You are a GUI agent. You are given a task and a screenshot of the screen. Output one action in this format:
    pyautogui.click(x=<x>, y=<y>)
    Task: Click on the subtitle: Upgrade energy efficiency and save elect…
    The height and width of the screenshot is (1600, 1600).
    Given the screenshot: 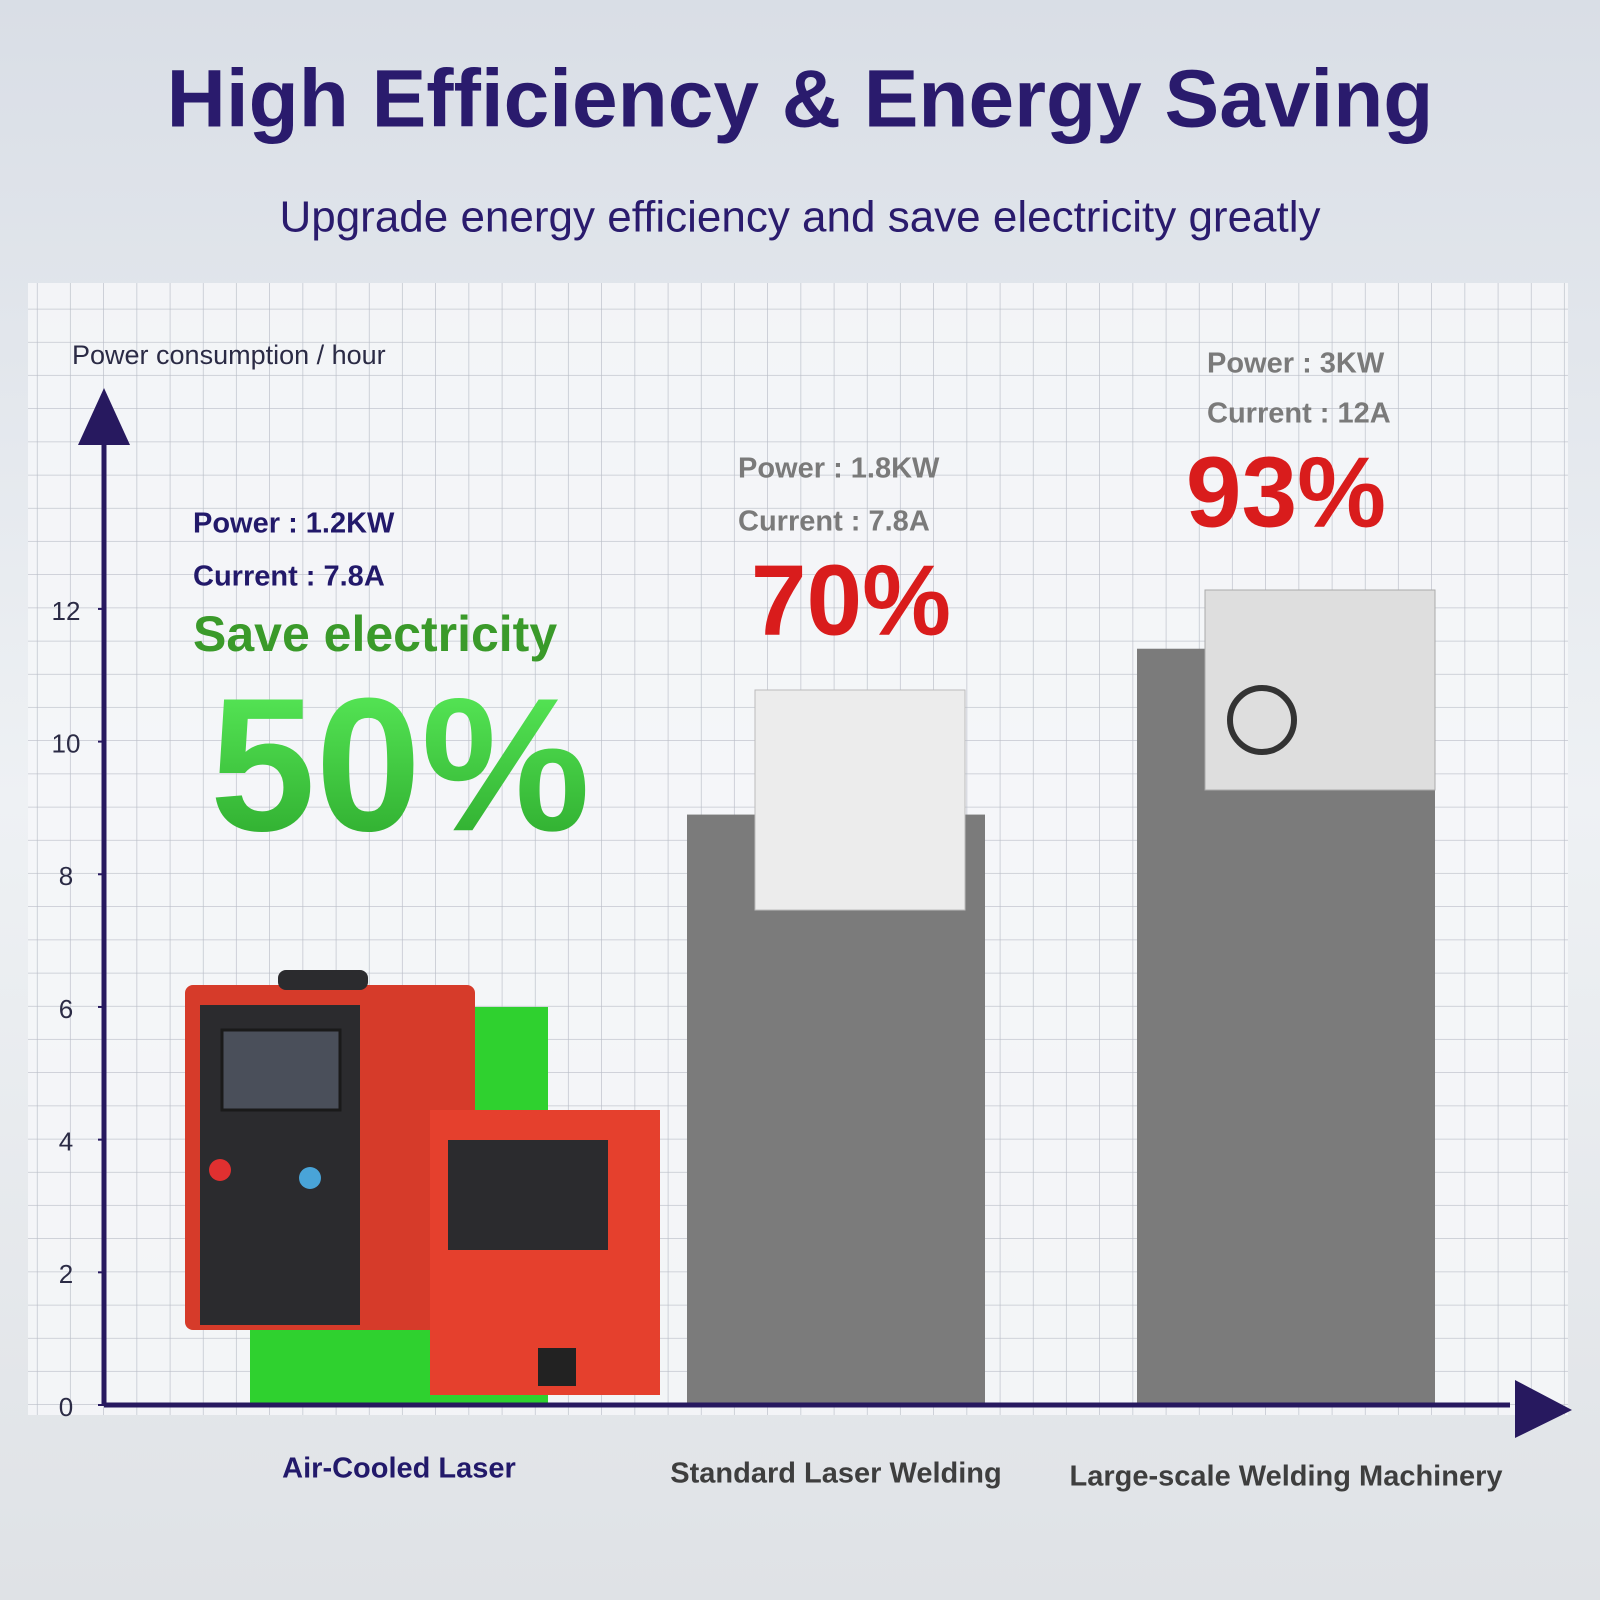 What is the action you would take?
    pyautogui.click(x=799, y=217)
    